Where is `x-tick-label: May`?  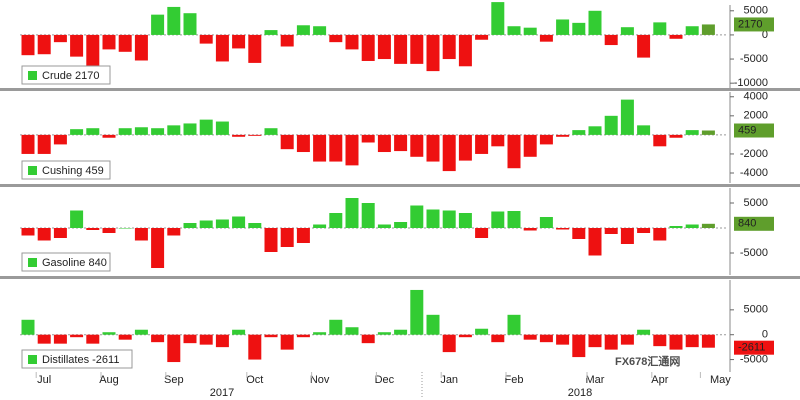 x-tick-label: May is located at coordinates (720, 380).